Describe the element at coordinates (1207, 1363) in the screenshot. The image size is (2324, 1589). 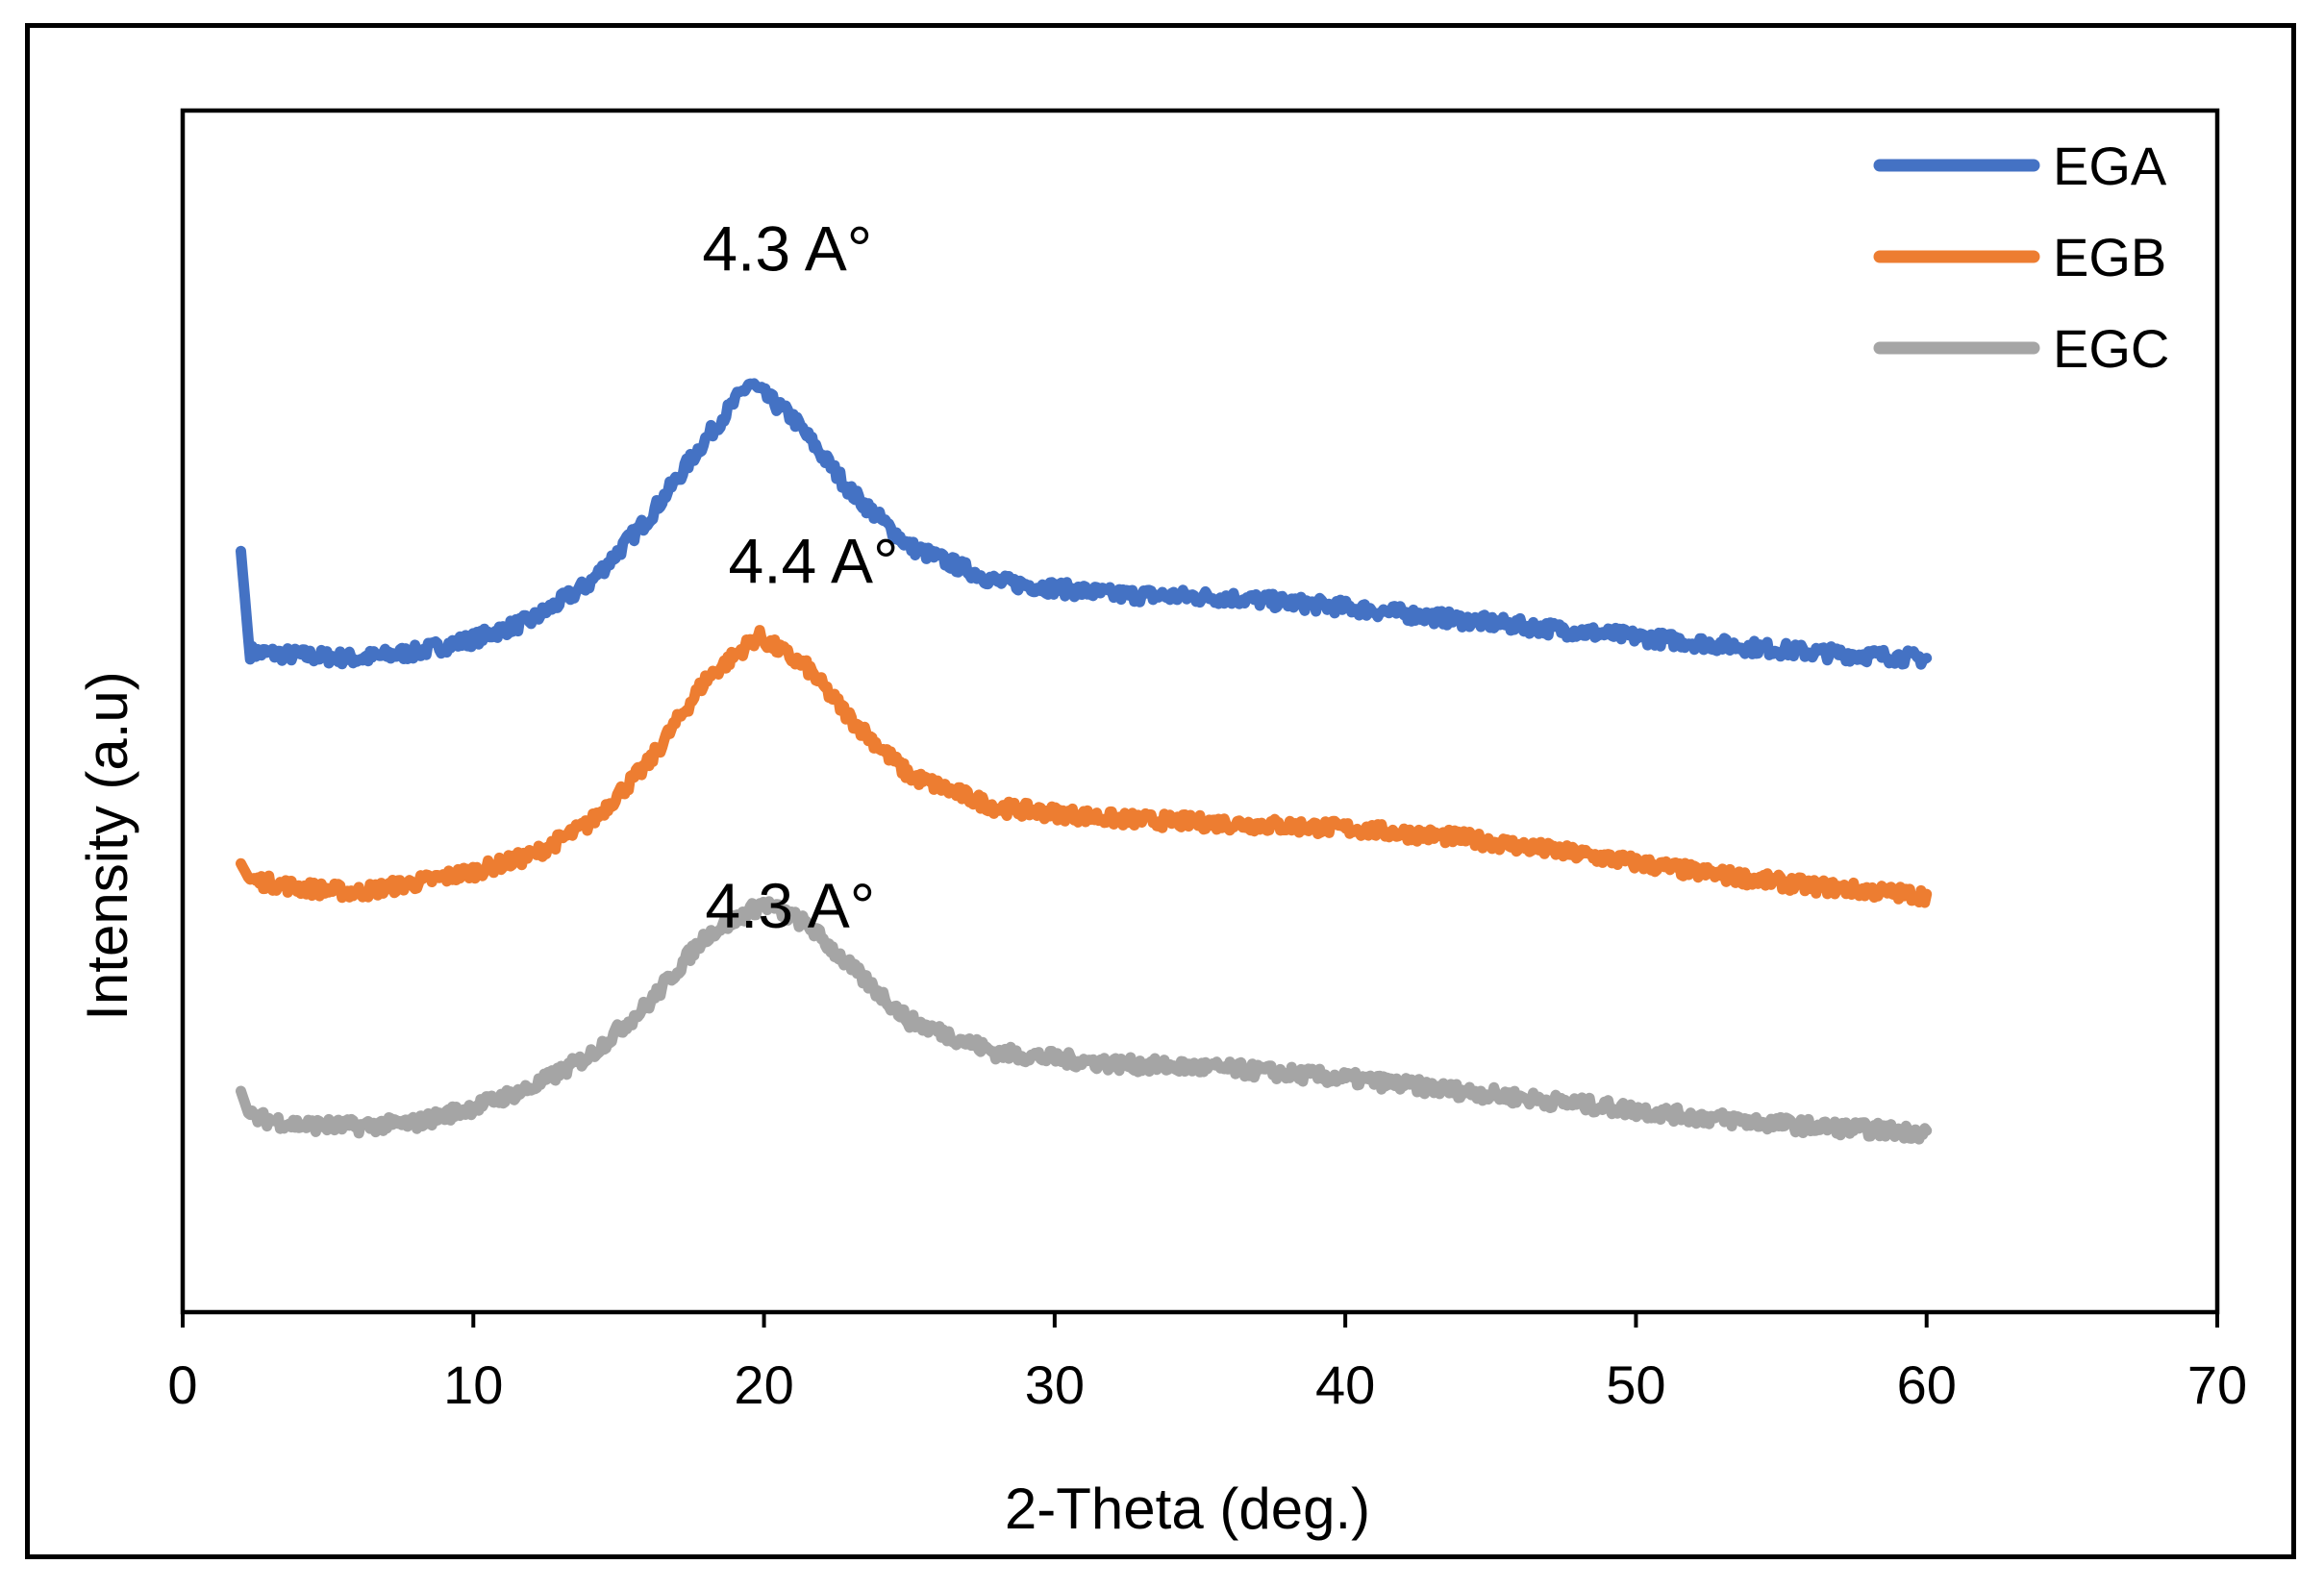
I see `x-axis: 0 10 20 30 40 50 60 70` at that location.